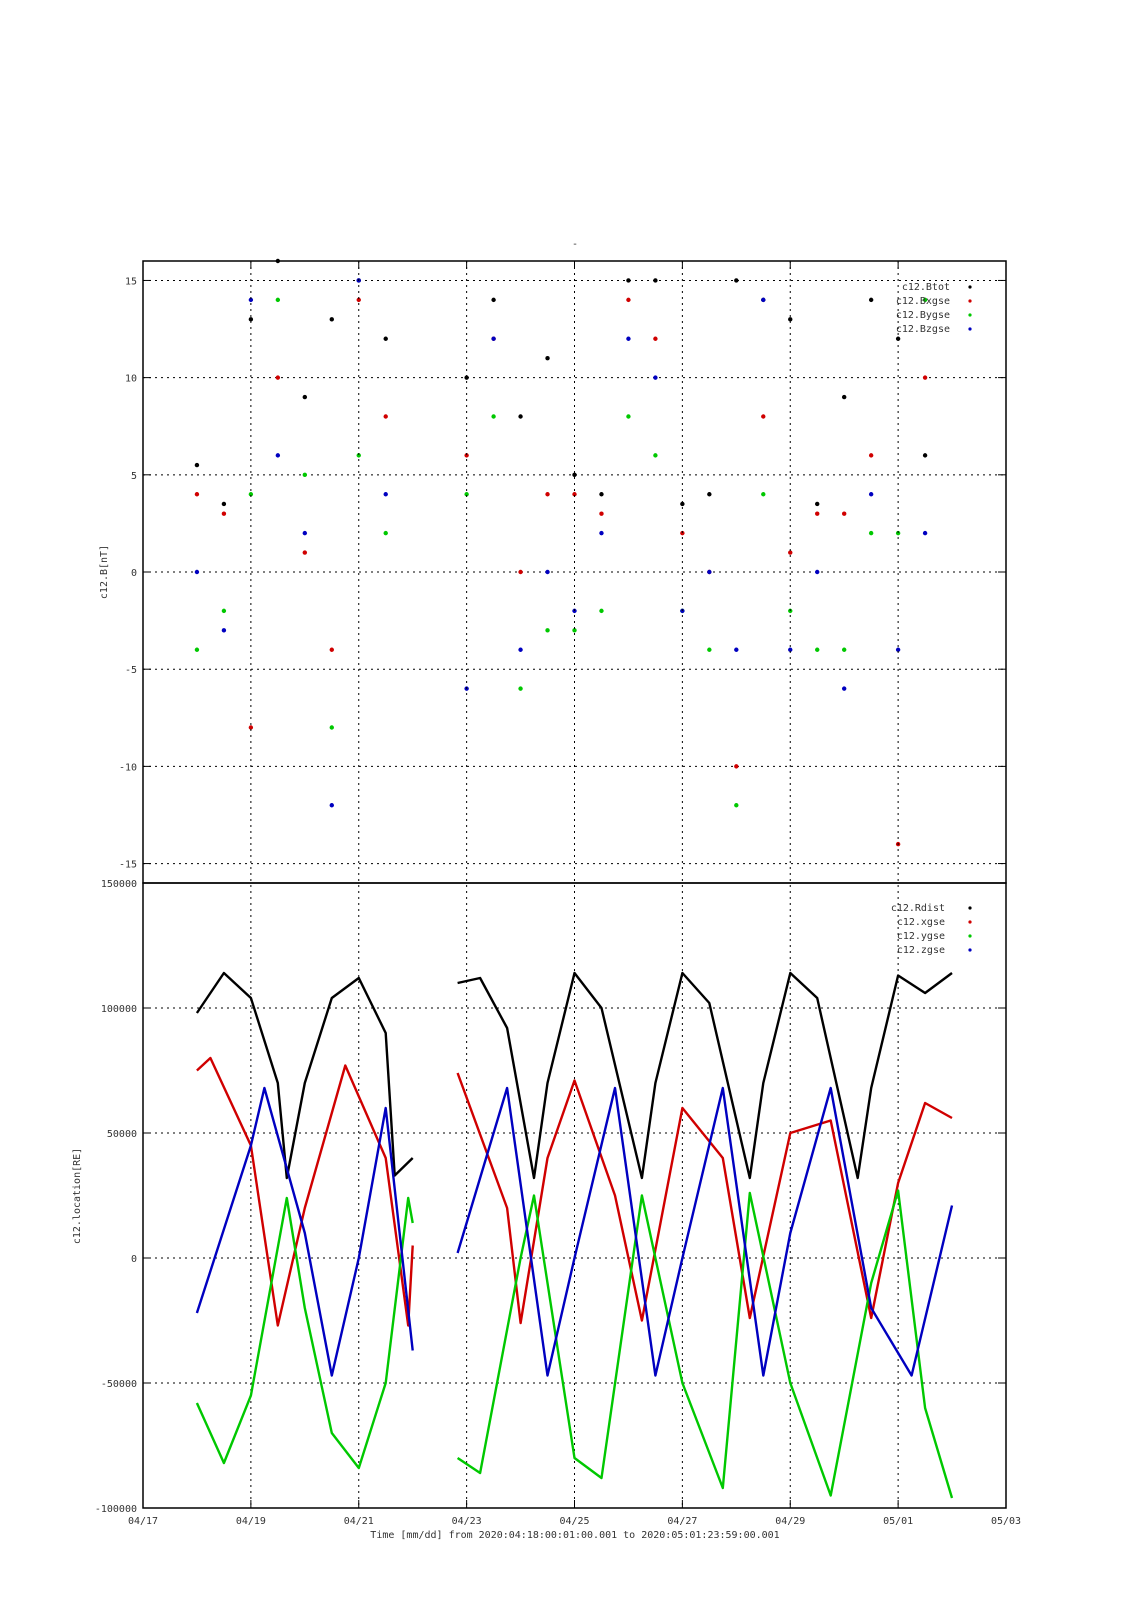 This screenshot has height=1600, width=1131. What do you see at coordinates (970, 908) in the screenshot?
I see `bottom-legend-marker` at bounding box center [970, 908].